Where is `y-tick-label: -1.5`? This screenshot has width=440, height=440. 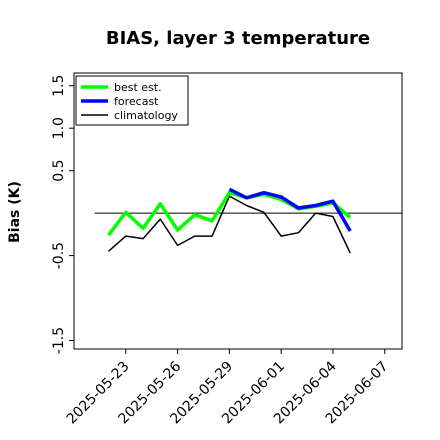
y-tick-label: -1.5 is located at coordinates (59, 340).